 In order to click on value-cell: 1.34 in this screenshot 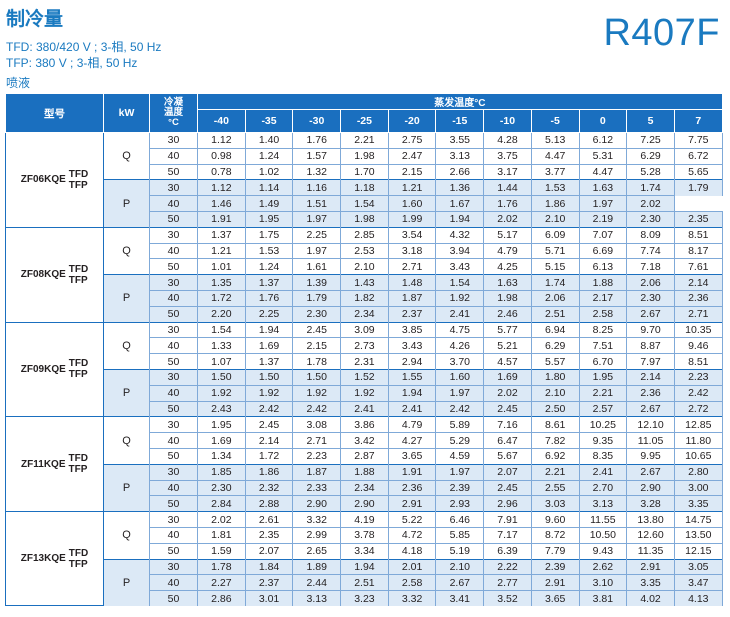, I will do `click(221, 456)`.